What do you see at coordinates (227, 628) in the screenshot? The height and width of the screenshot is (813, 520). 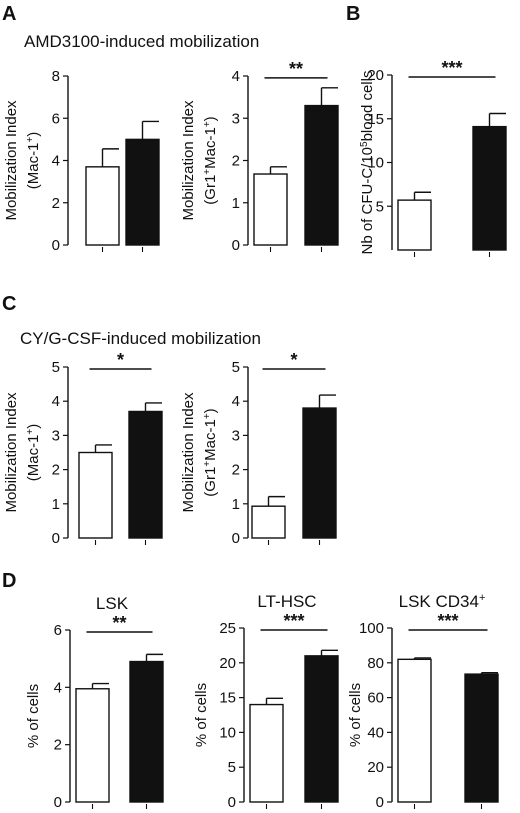 I see `y-tick-label: 25` at bounding box center [227, 628].